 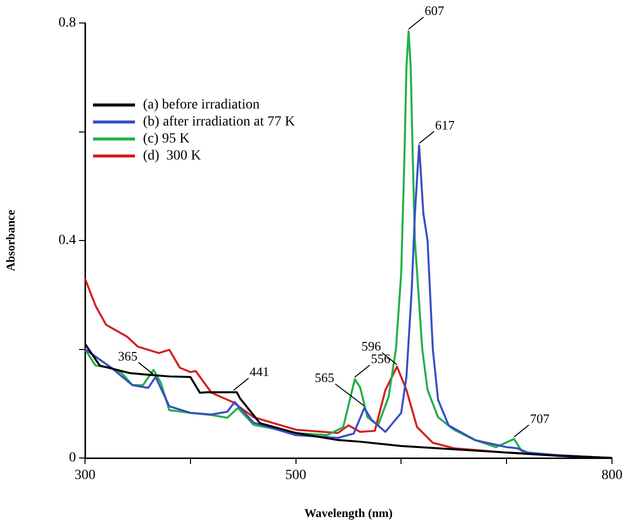 I want to click on y-tick-label: 0, so click(x=72, y=458).